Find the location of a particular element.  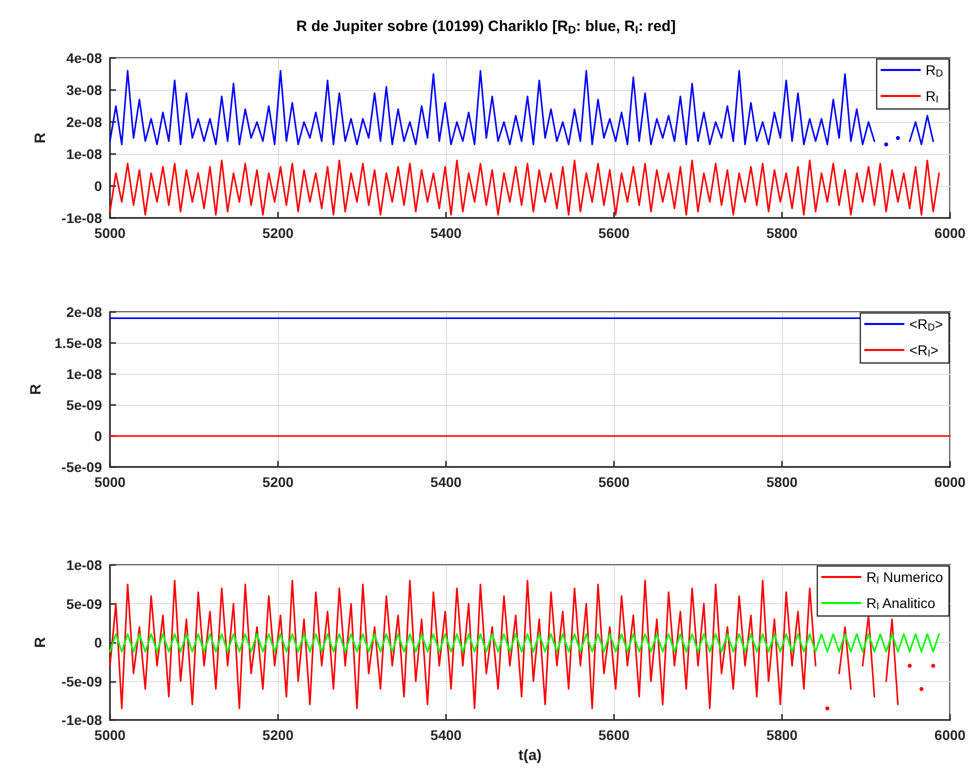

y-tick-label: 3e-08 is located at coordinates (84, 90).